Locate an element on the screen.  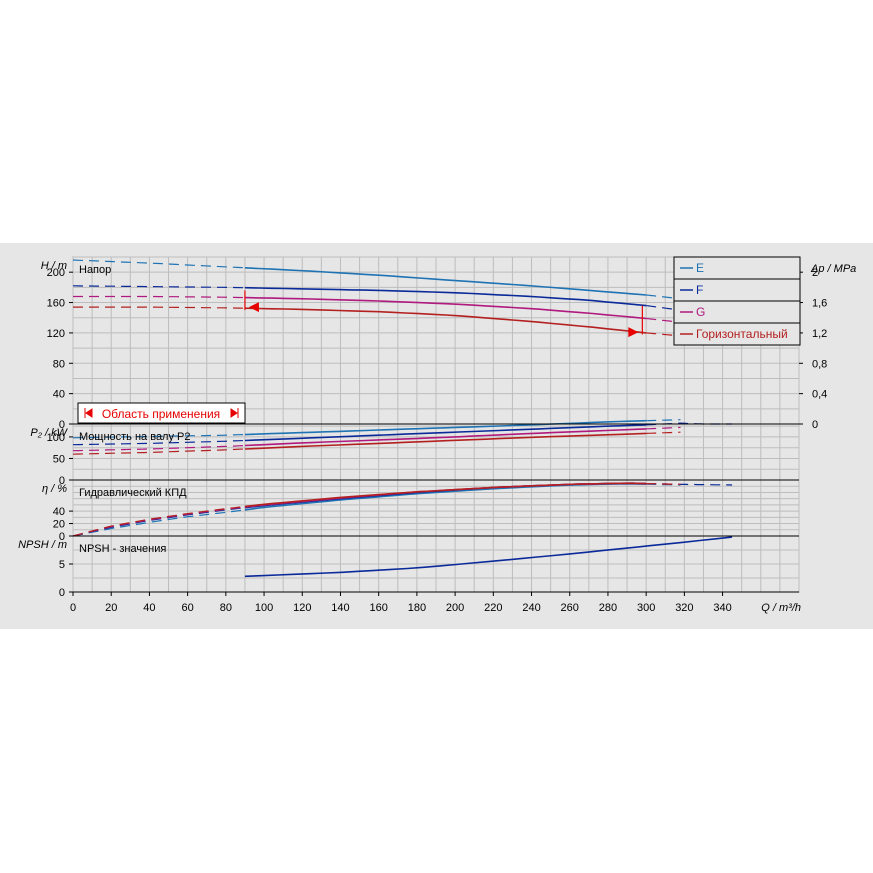
x-tick-label: 340 is located at coordinates (722, 608).